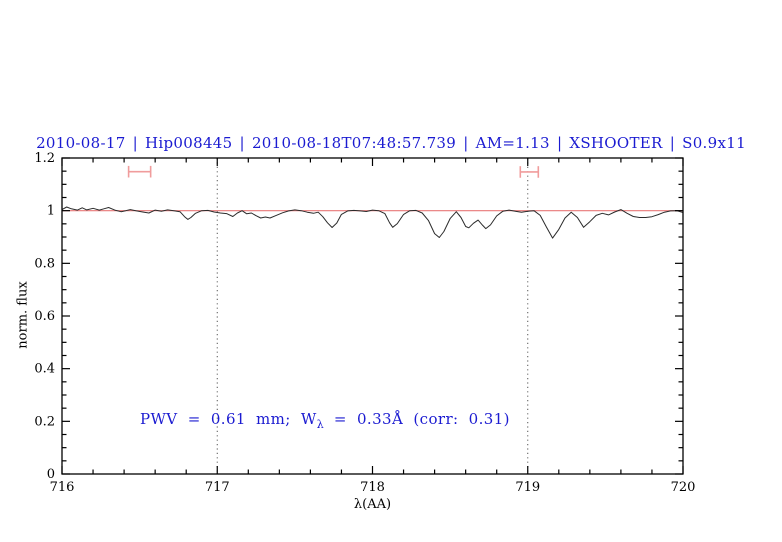  Describe the element at coordinates (372, 504) in the screenshot. I see `x-axis-label: λ(AA)` at that location.